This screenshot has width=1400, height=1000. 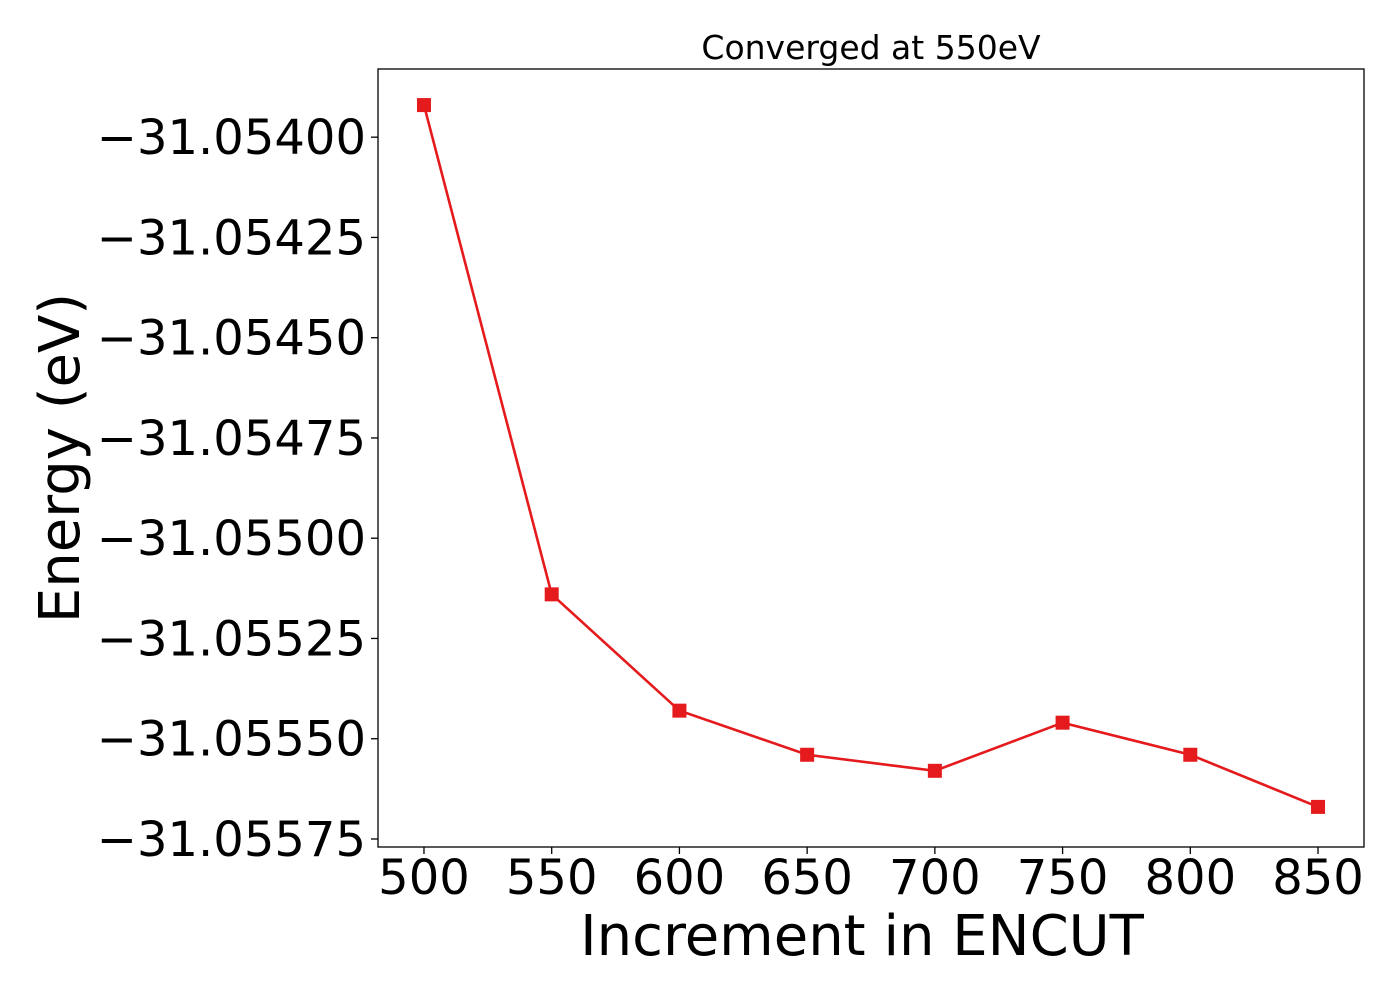 What do you see at coordinates (1063, 878) in the screenshot?
I see `x-tick-label: 750` at bounding box center [1063, 878].